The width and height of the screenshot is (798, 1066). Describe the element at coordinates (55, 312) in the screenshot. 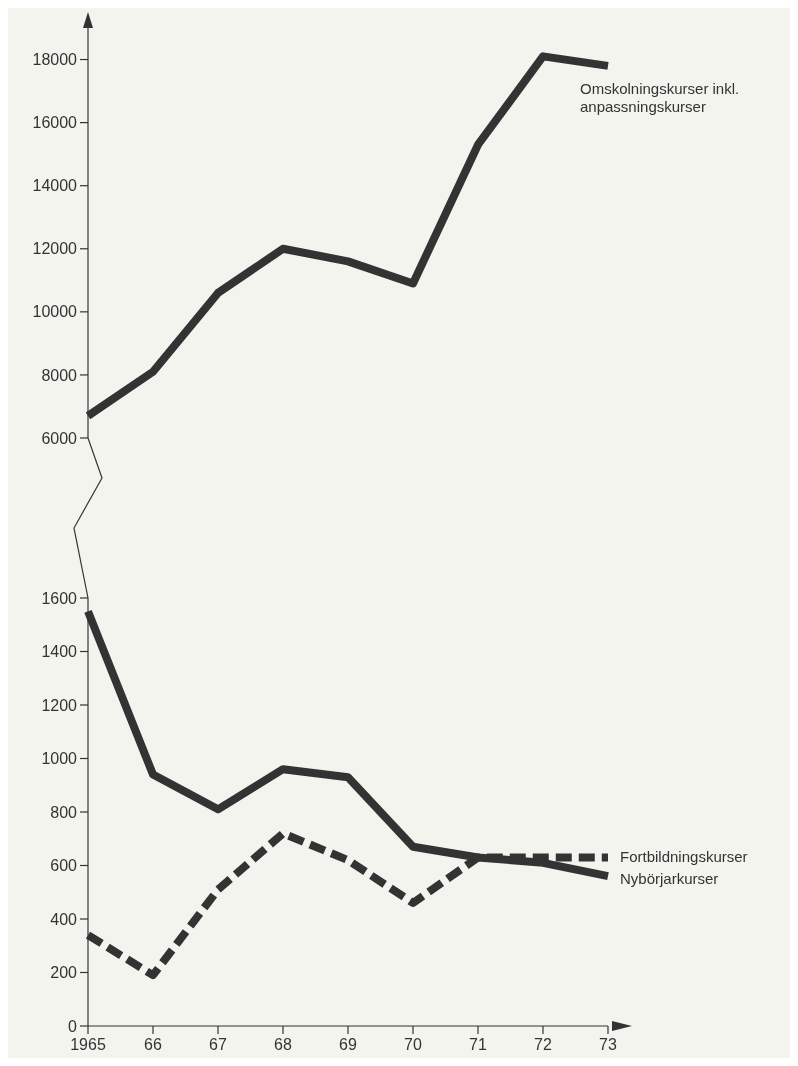

I see `y-tick-label: 10000` at that location.